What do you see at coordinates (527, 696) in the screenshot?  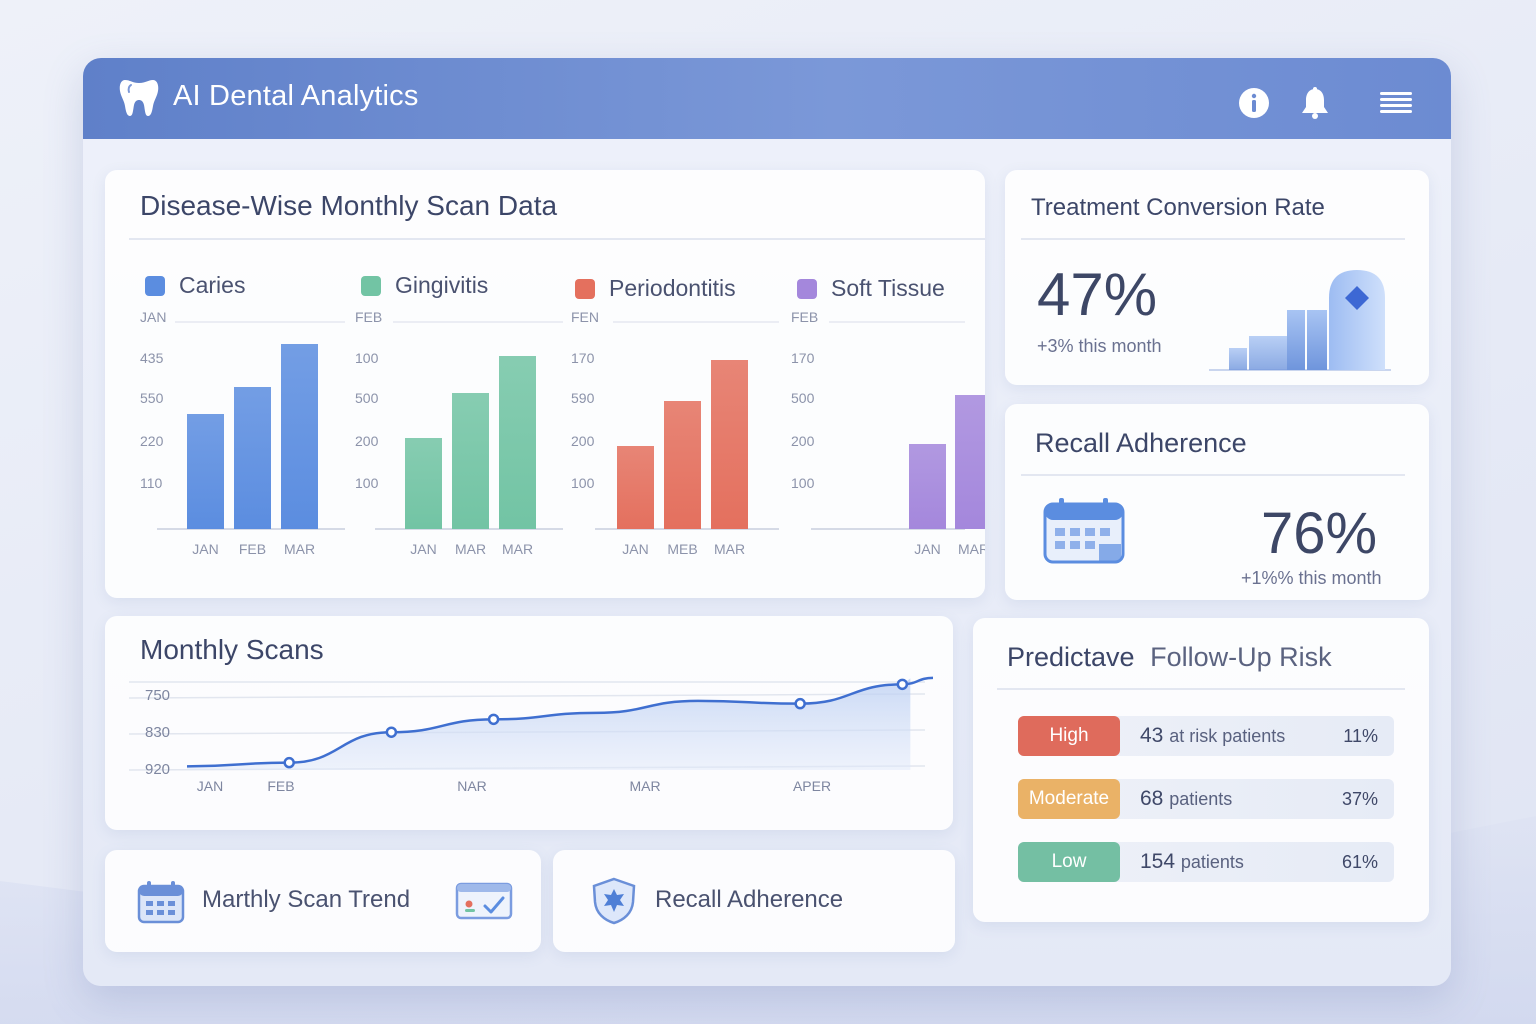 I see `gridline` at bounding box center [527, 696].